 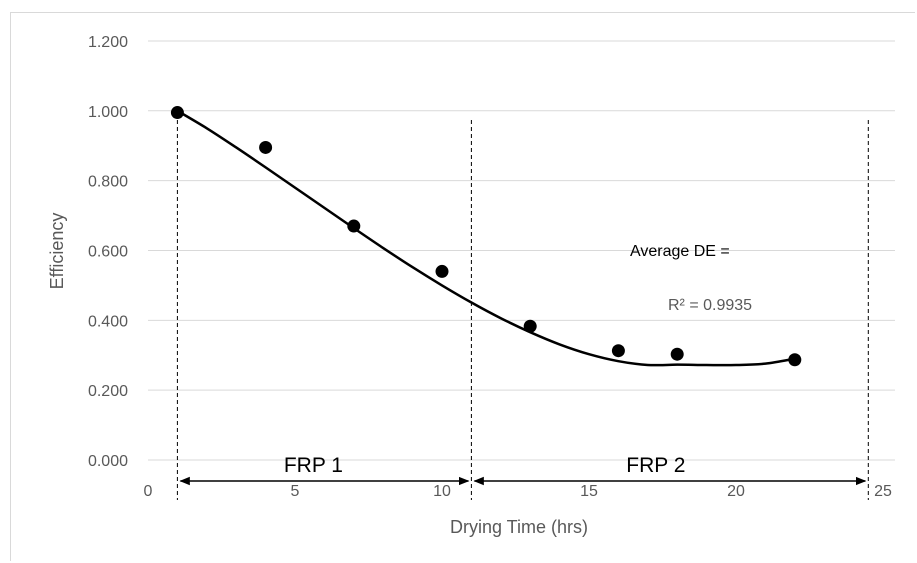 I want to click on average-de-label: Average DE =, so click(x=680, y=251).